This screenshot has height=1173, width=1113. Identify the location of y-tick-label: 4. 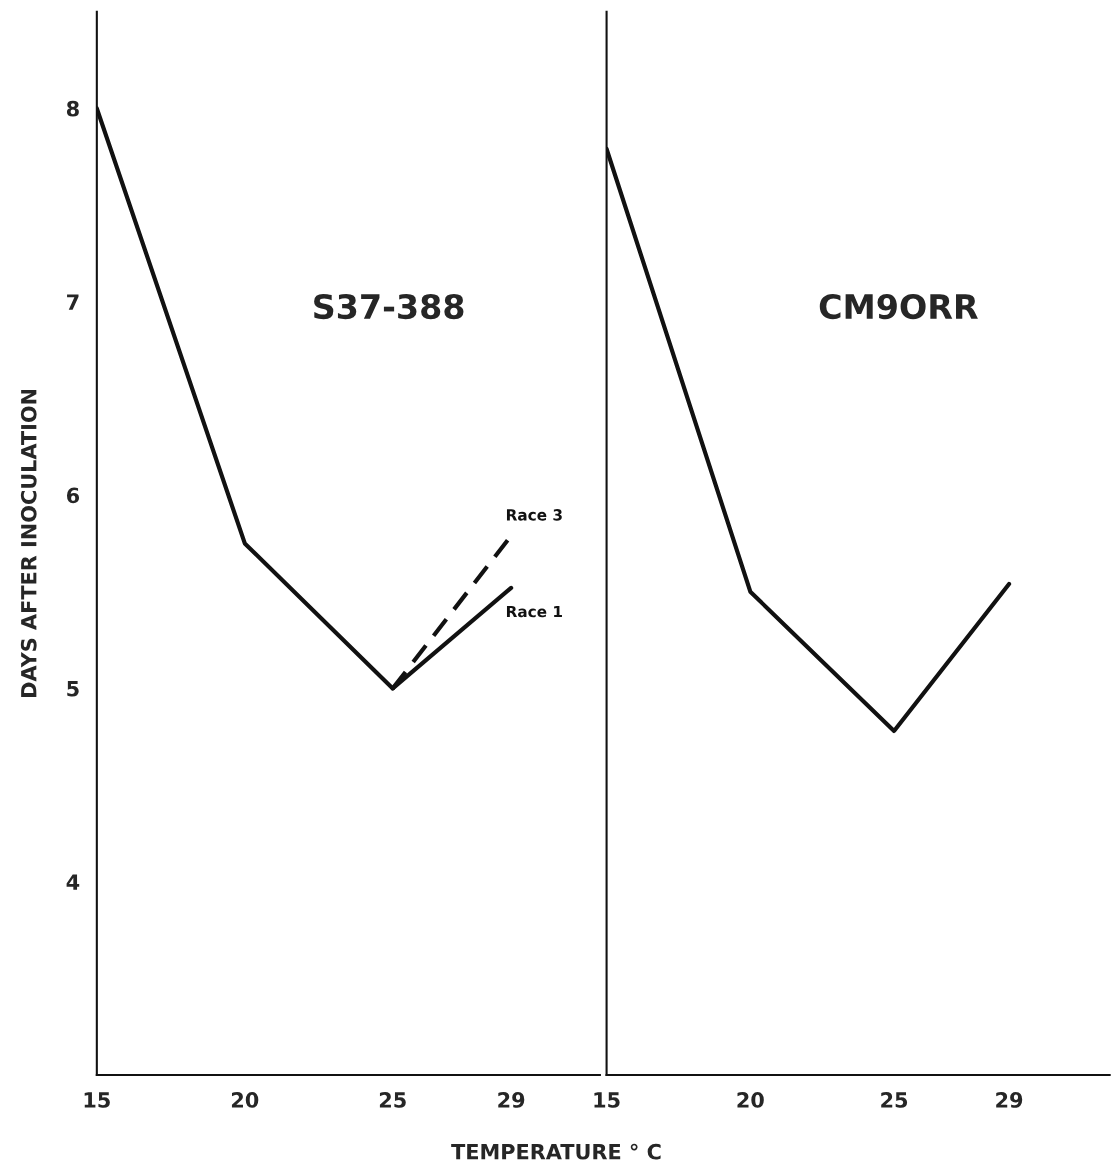
(73, 882).